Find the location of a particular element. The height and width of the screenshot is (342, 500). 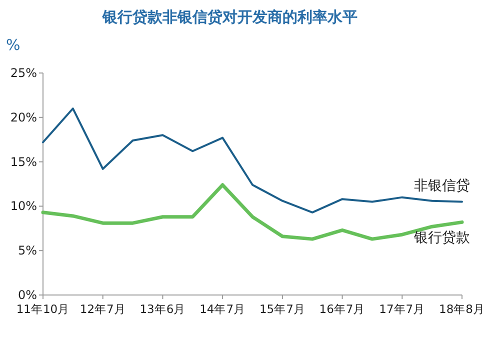

y-tick-label: 5% is located at coordinates (27, 251).